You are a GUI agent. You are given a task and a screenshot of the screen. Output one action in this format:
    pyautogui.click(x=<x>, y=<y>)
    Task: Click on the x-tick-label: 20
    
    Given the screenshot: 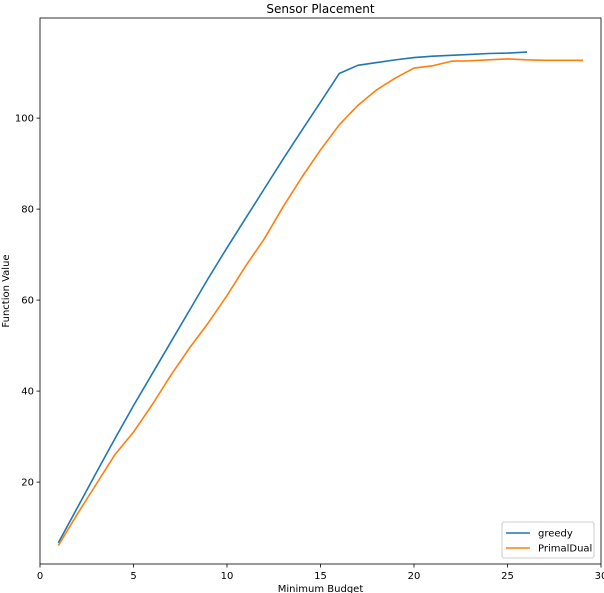 What is the action you would take?
    pyautogui.click(x=414, y=576)
    